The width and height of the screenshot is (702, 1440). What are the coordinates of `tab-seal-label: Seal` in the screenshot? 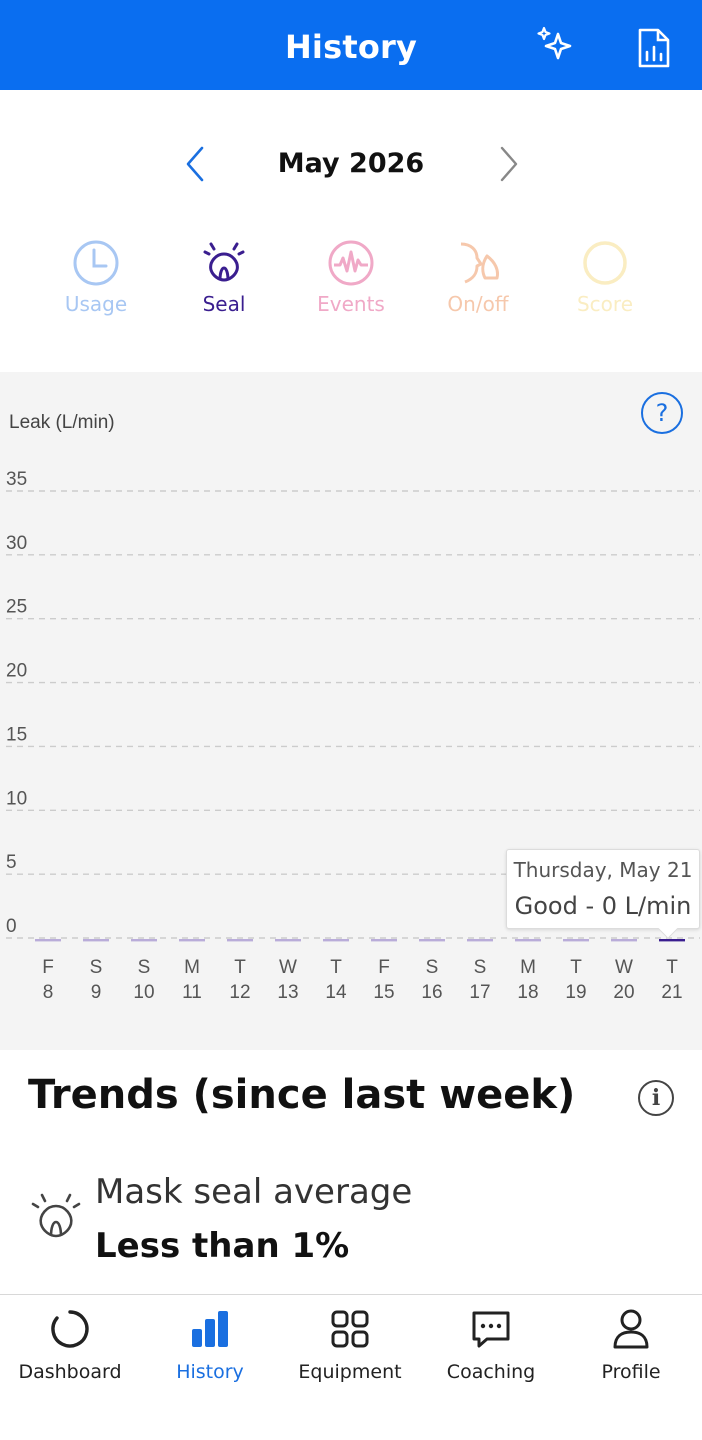 It's located at (224, 304).